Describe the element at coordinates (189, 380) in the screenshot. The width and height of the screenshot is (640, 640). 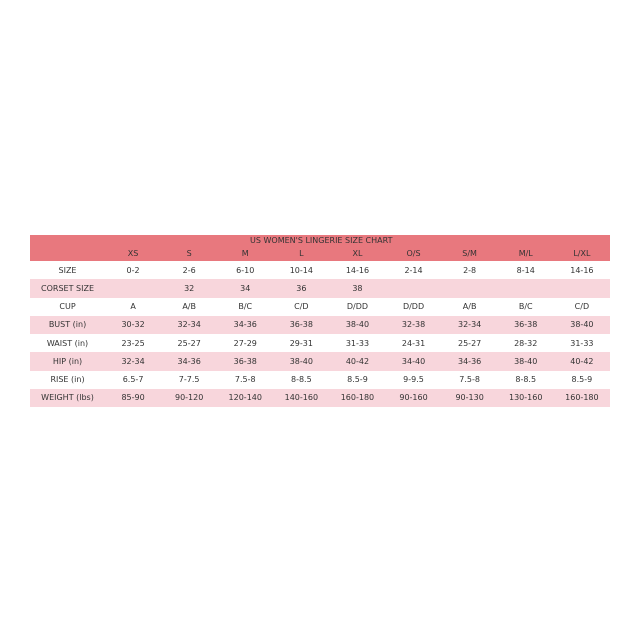
I see `table-cell: 7-7.5` at that location.